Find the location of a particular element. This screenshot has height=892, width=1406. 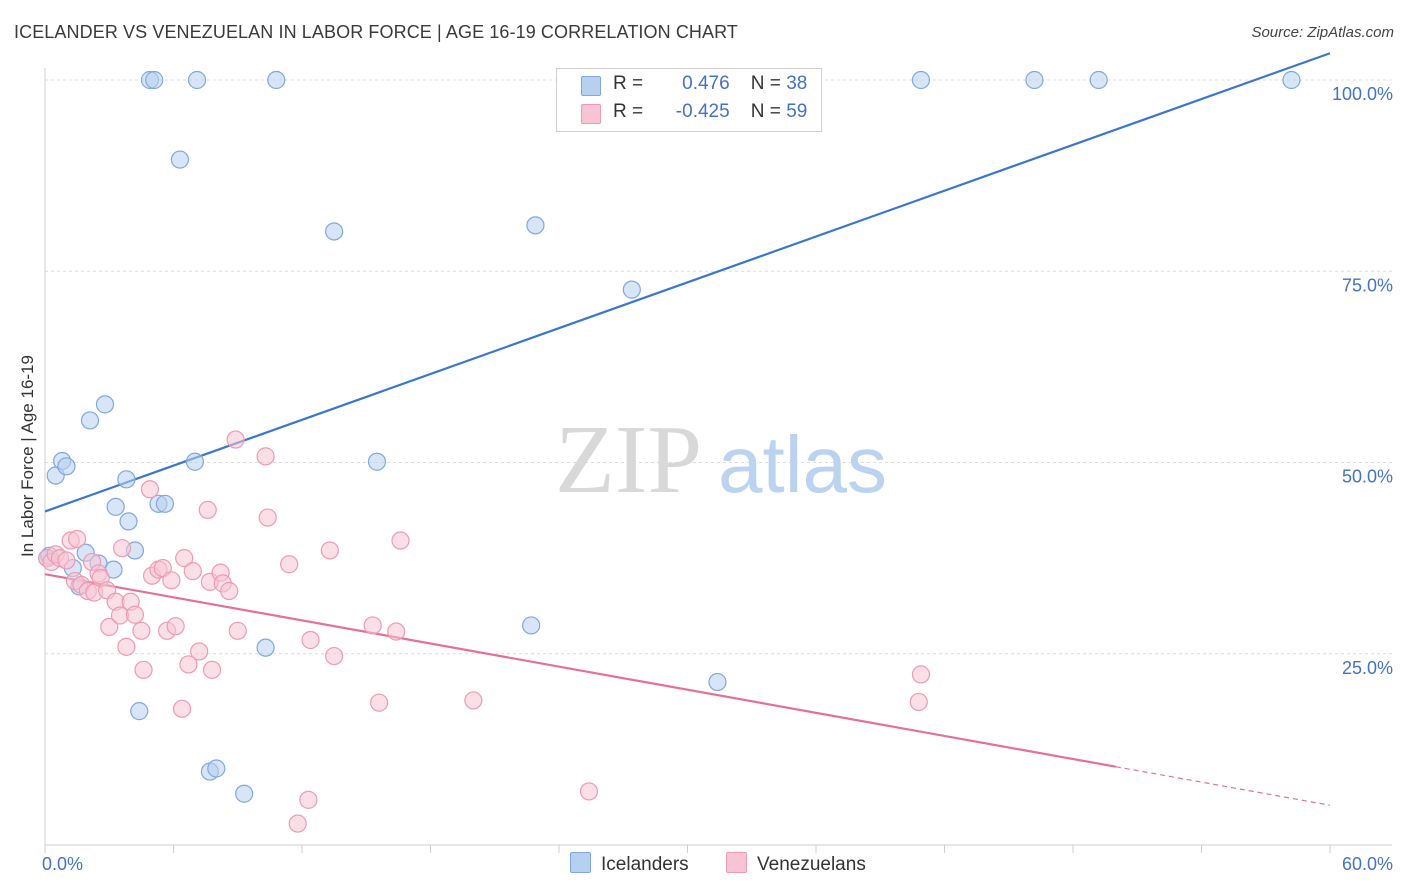

bottom-legend-label: Venezuelans is located at coordinates (811, 864).